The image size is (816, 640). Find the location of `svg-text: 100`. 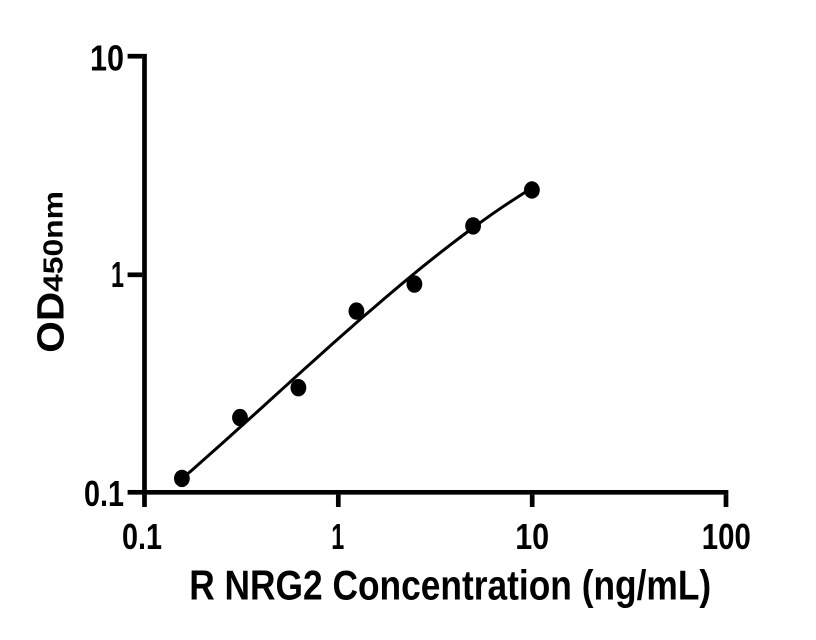

svg-text: 100 is located at coordinates (726, 536).